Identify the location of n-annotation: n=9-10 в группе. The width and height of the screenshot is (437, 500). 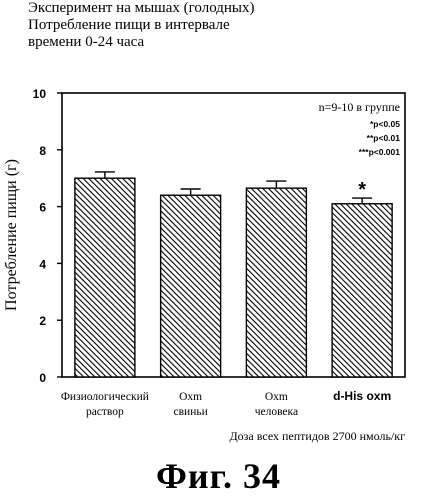
(359, 107).